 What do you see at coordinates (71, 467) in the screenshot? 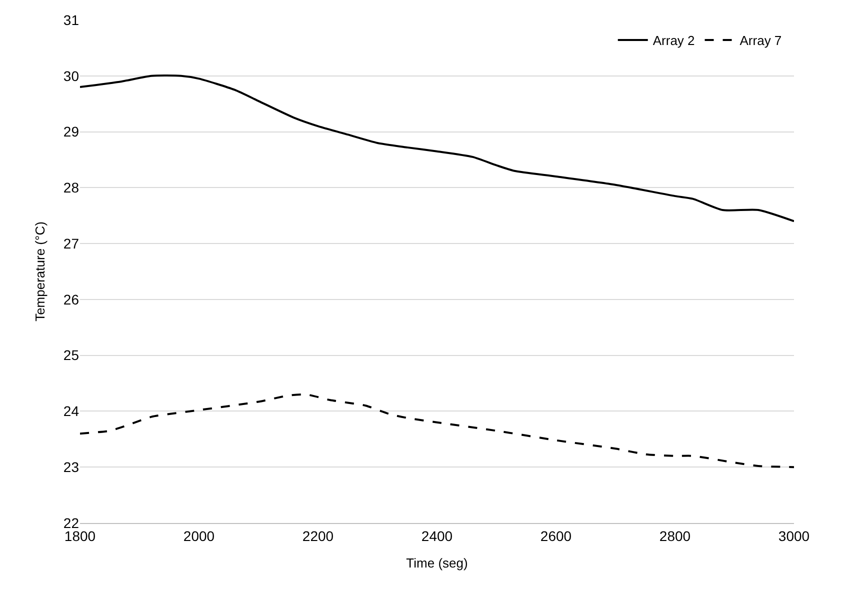
I see `y-tick-label: 23` at bounding box center [71, 467].